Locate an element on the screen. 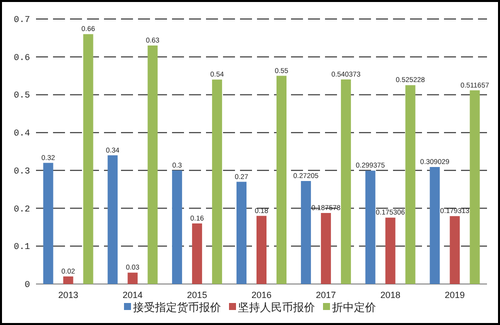 This screenshot has height=325, width=500. x-tick-label: 2017 is located at coordinates (326, 295).